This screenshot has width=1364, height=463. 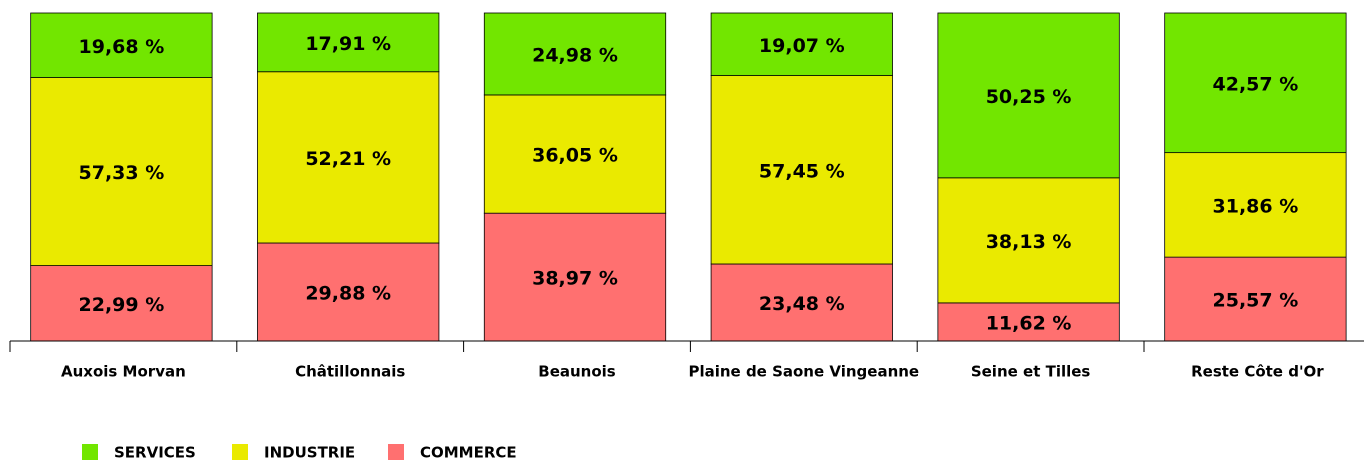 I want to click on data-label: 19,07 %, so click(x=802, y=46).